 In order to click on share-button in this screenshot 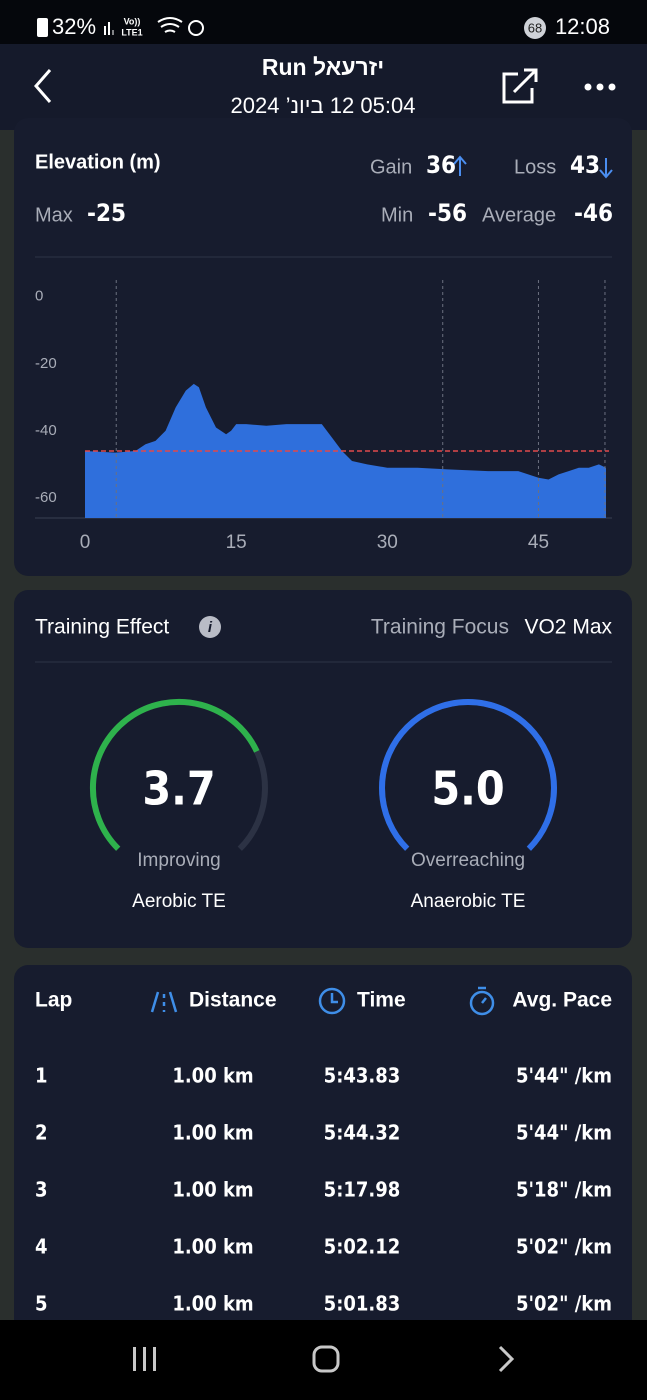, I will do `click(520, 86)`.